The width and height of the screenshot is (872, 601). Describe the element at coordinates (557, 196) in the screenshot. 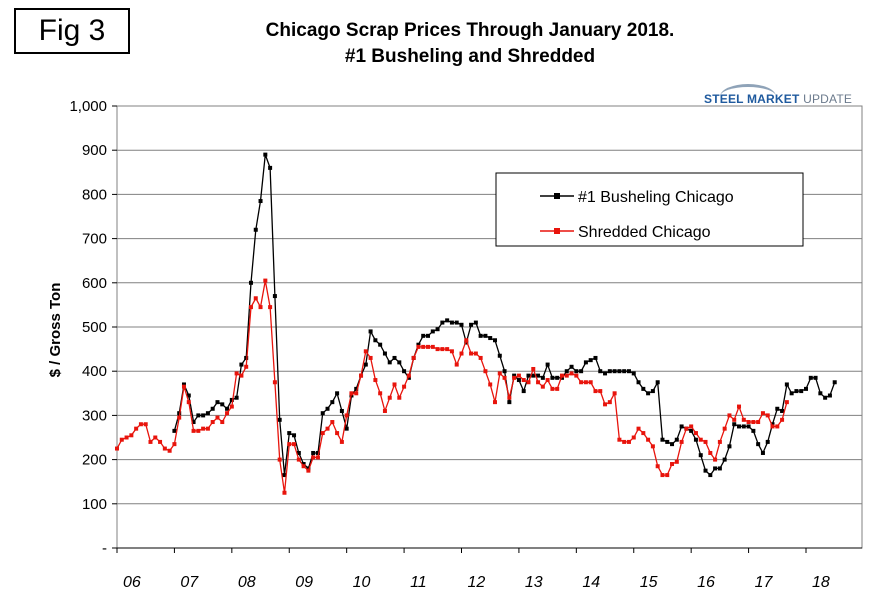

I see `legend-swatch-marker` at that location.